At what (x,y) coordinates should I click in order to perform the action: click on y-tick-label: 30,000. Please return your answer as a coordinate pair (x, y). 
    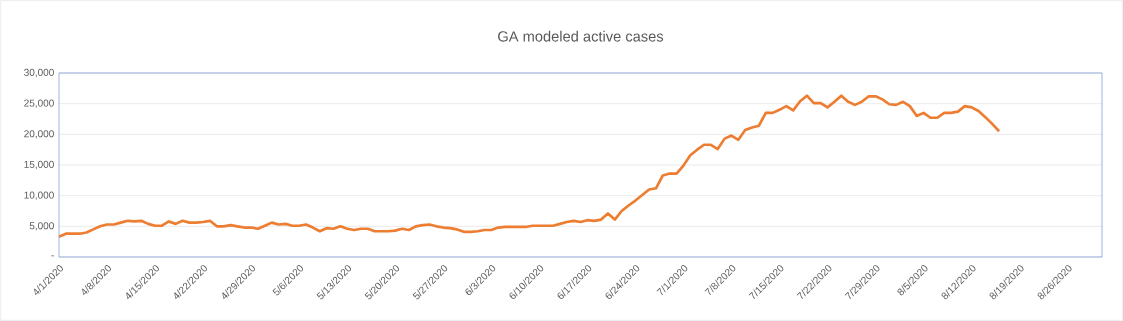
    Looking at the image, I should click on (39, 73).